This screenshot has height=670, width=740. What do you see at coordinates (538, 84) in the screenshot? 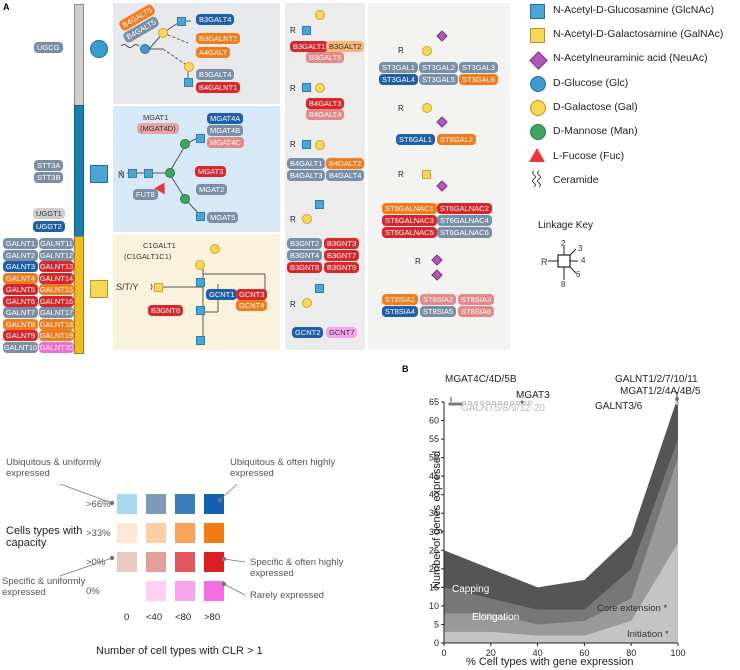
I see `legend-glc-icon` at bounding box center [538, 84].